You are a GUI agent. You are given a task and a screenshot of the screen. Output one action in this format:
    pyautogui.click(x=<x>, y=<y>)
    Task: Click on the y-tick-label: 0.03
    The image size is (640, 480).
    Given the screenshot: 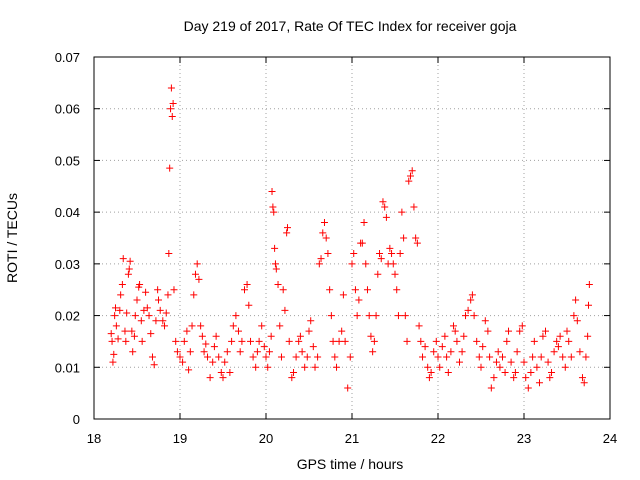 What is the action you would take?
    pyautogui.click(x=67, y=264)
    